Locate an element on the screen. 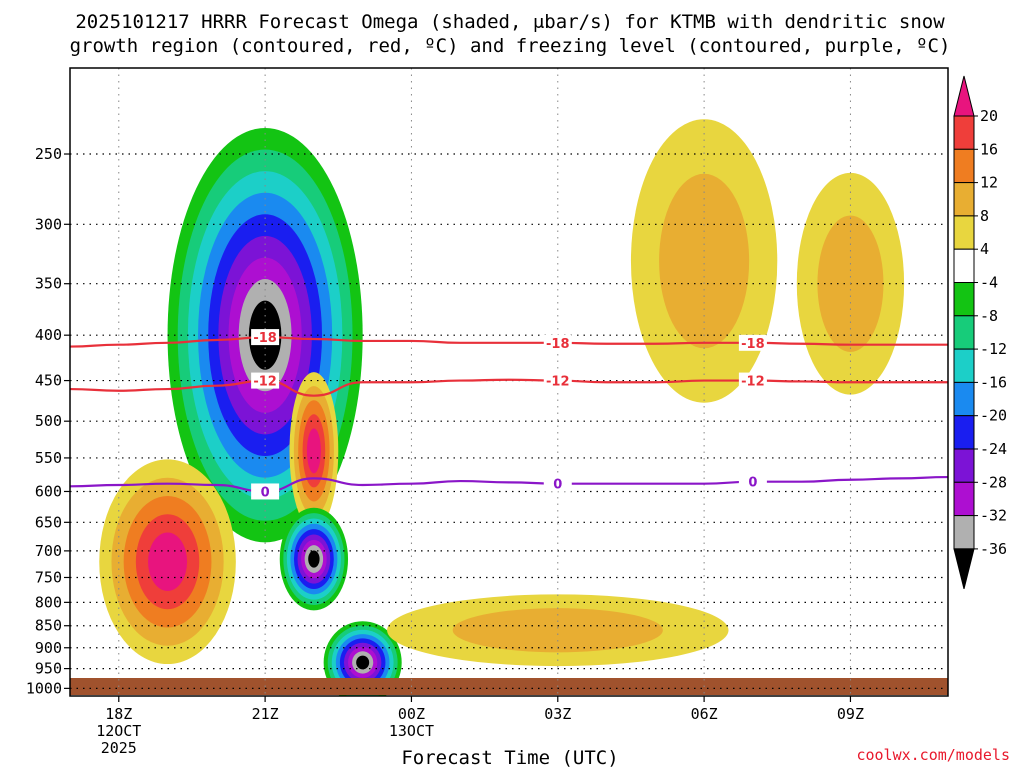  y-tick-label-650: 650 is located at coordinates (48, 522).